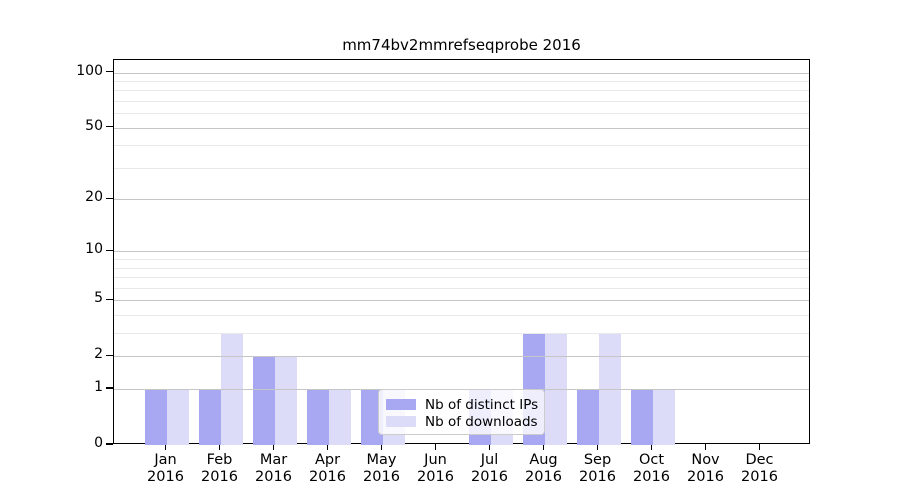 The height and width of the screenshot is (500, 900). I want to click on legend-item-distinct-ips: Nb of distinct IPs, so click(462, 404).